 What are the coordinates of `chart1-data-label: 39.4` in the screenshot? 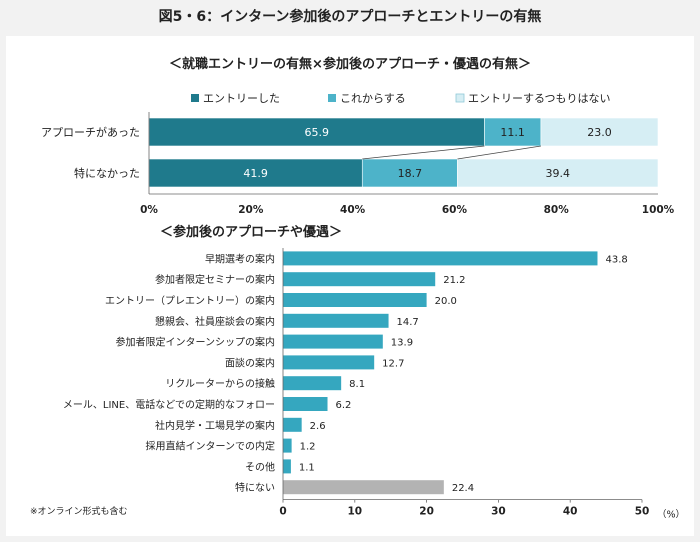 It's located at (557, 173).